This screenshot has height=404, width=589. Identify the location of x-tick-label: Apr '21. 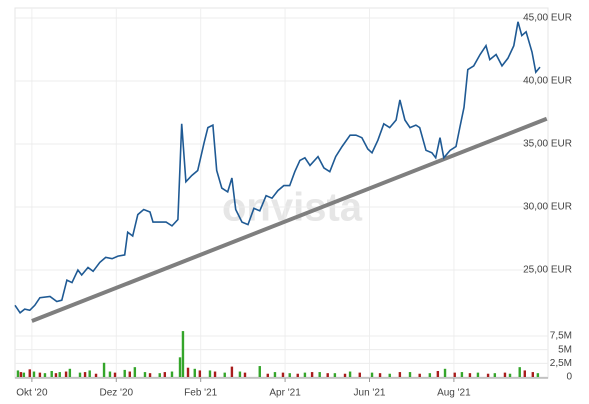
(285, 393).